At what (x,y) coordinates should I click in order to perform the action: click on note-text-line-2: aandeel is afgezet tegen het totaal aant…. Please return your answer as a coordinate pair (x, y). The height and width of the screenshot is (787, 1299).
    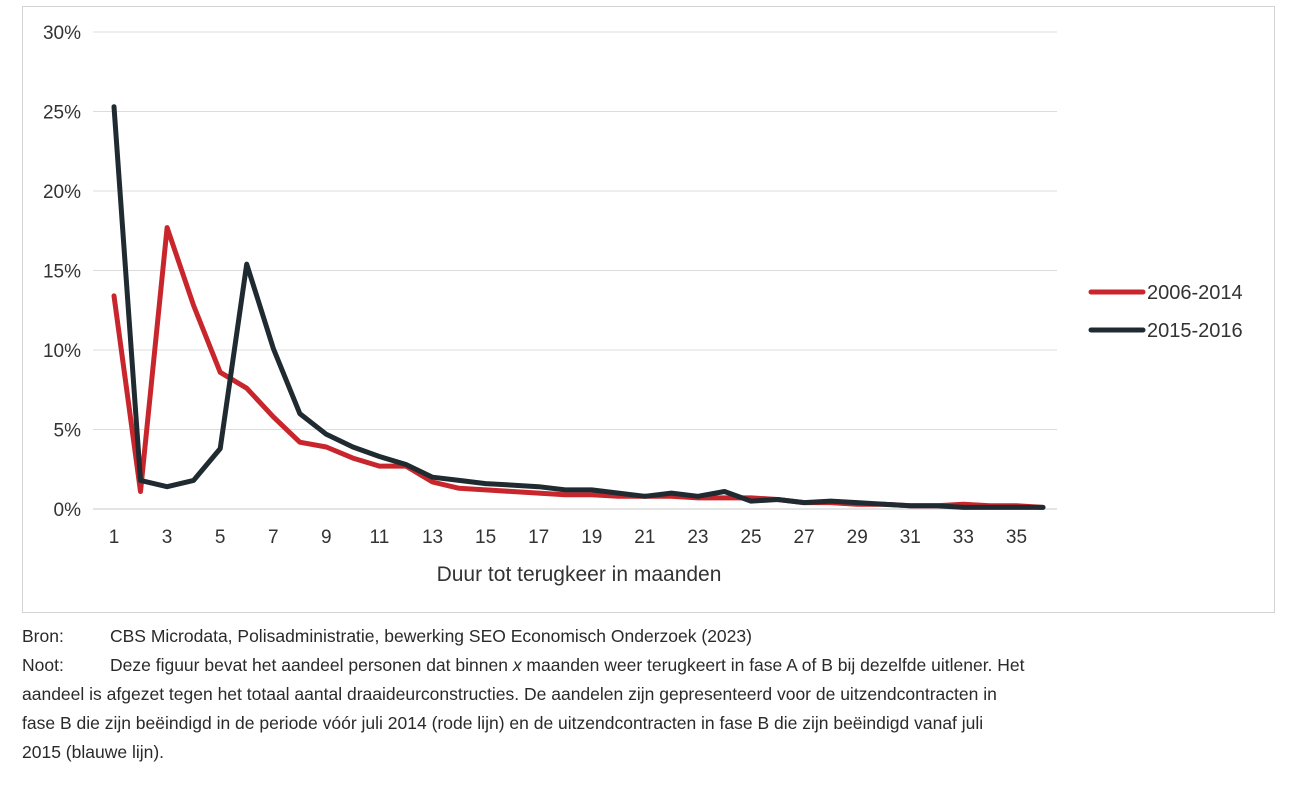
    Looking at the image, I should click on (509, 694).